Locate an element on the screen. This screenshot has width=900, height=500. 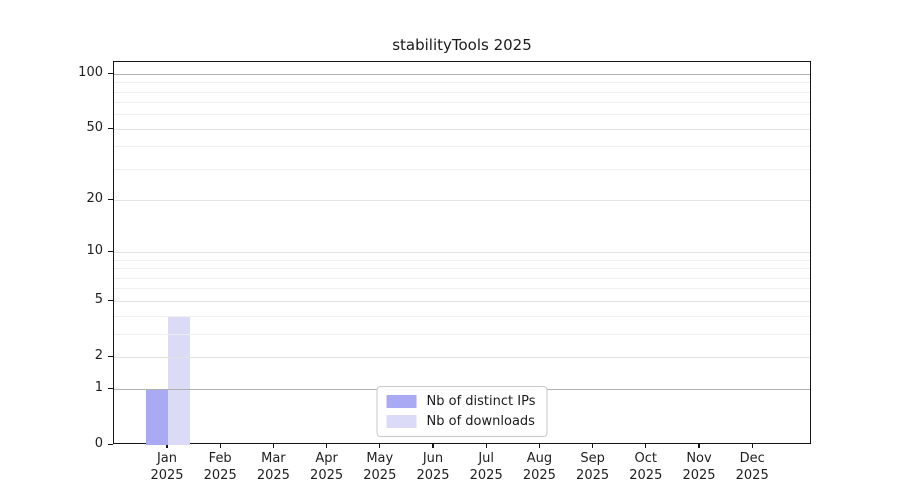
bar-downloads is located at coordinates (179, 380).